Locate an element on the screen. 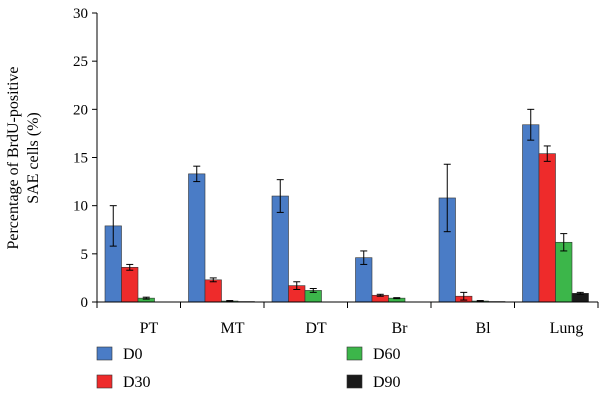  x-category-label: MT is located at coordinates (233, 328).